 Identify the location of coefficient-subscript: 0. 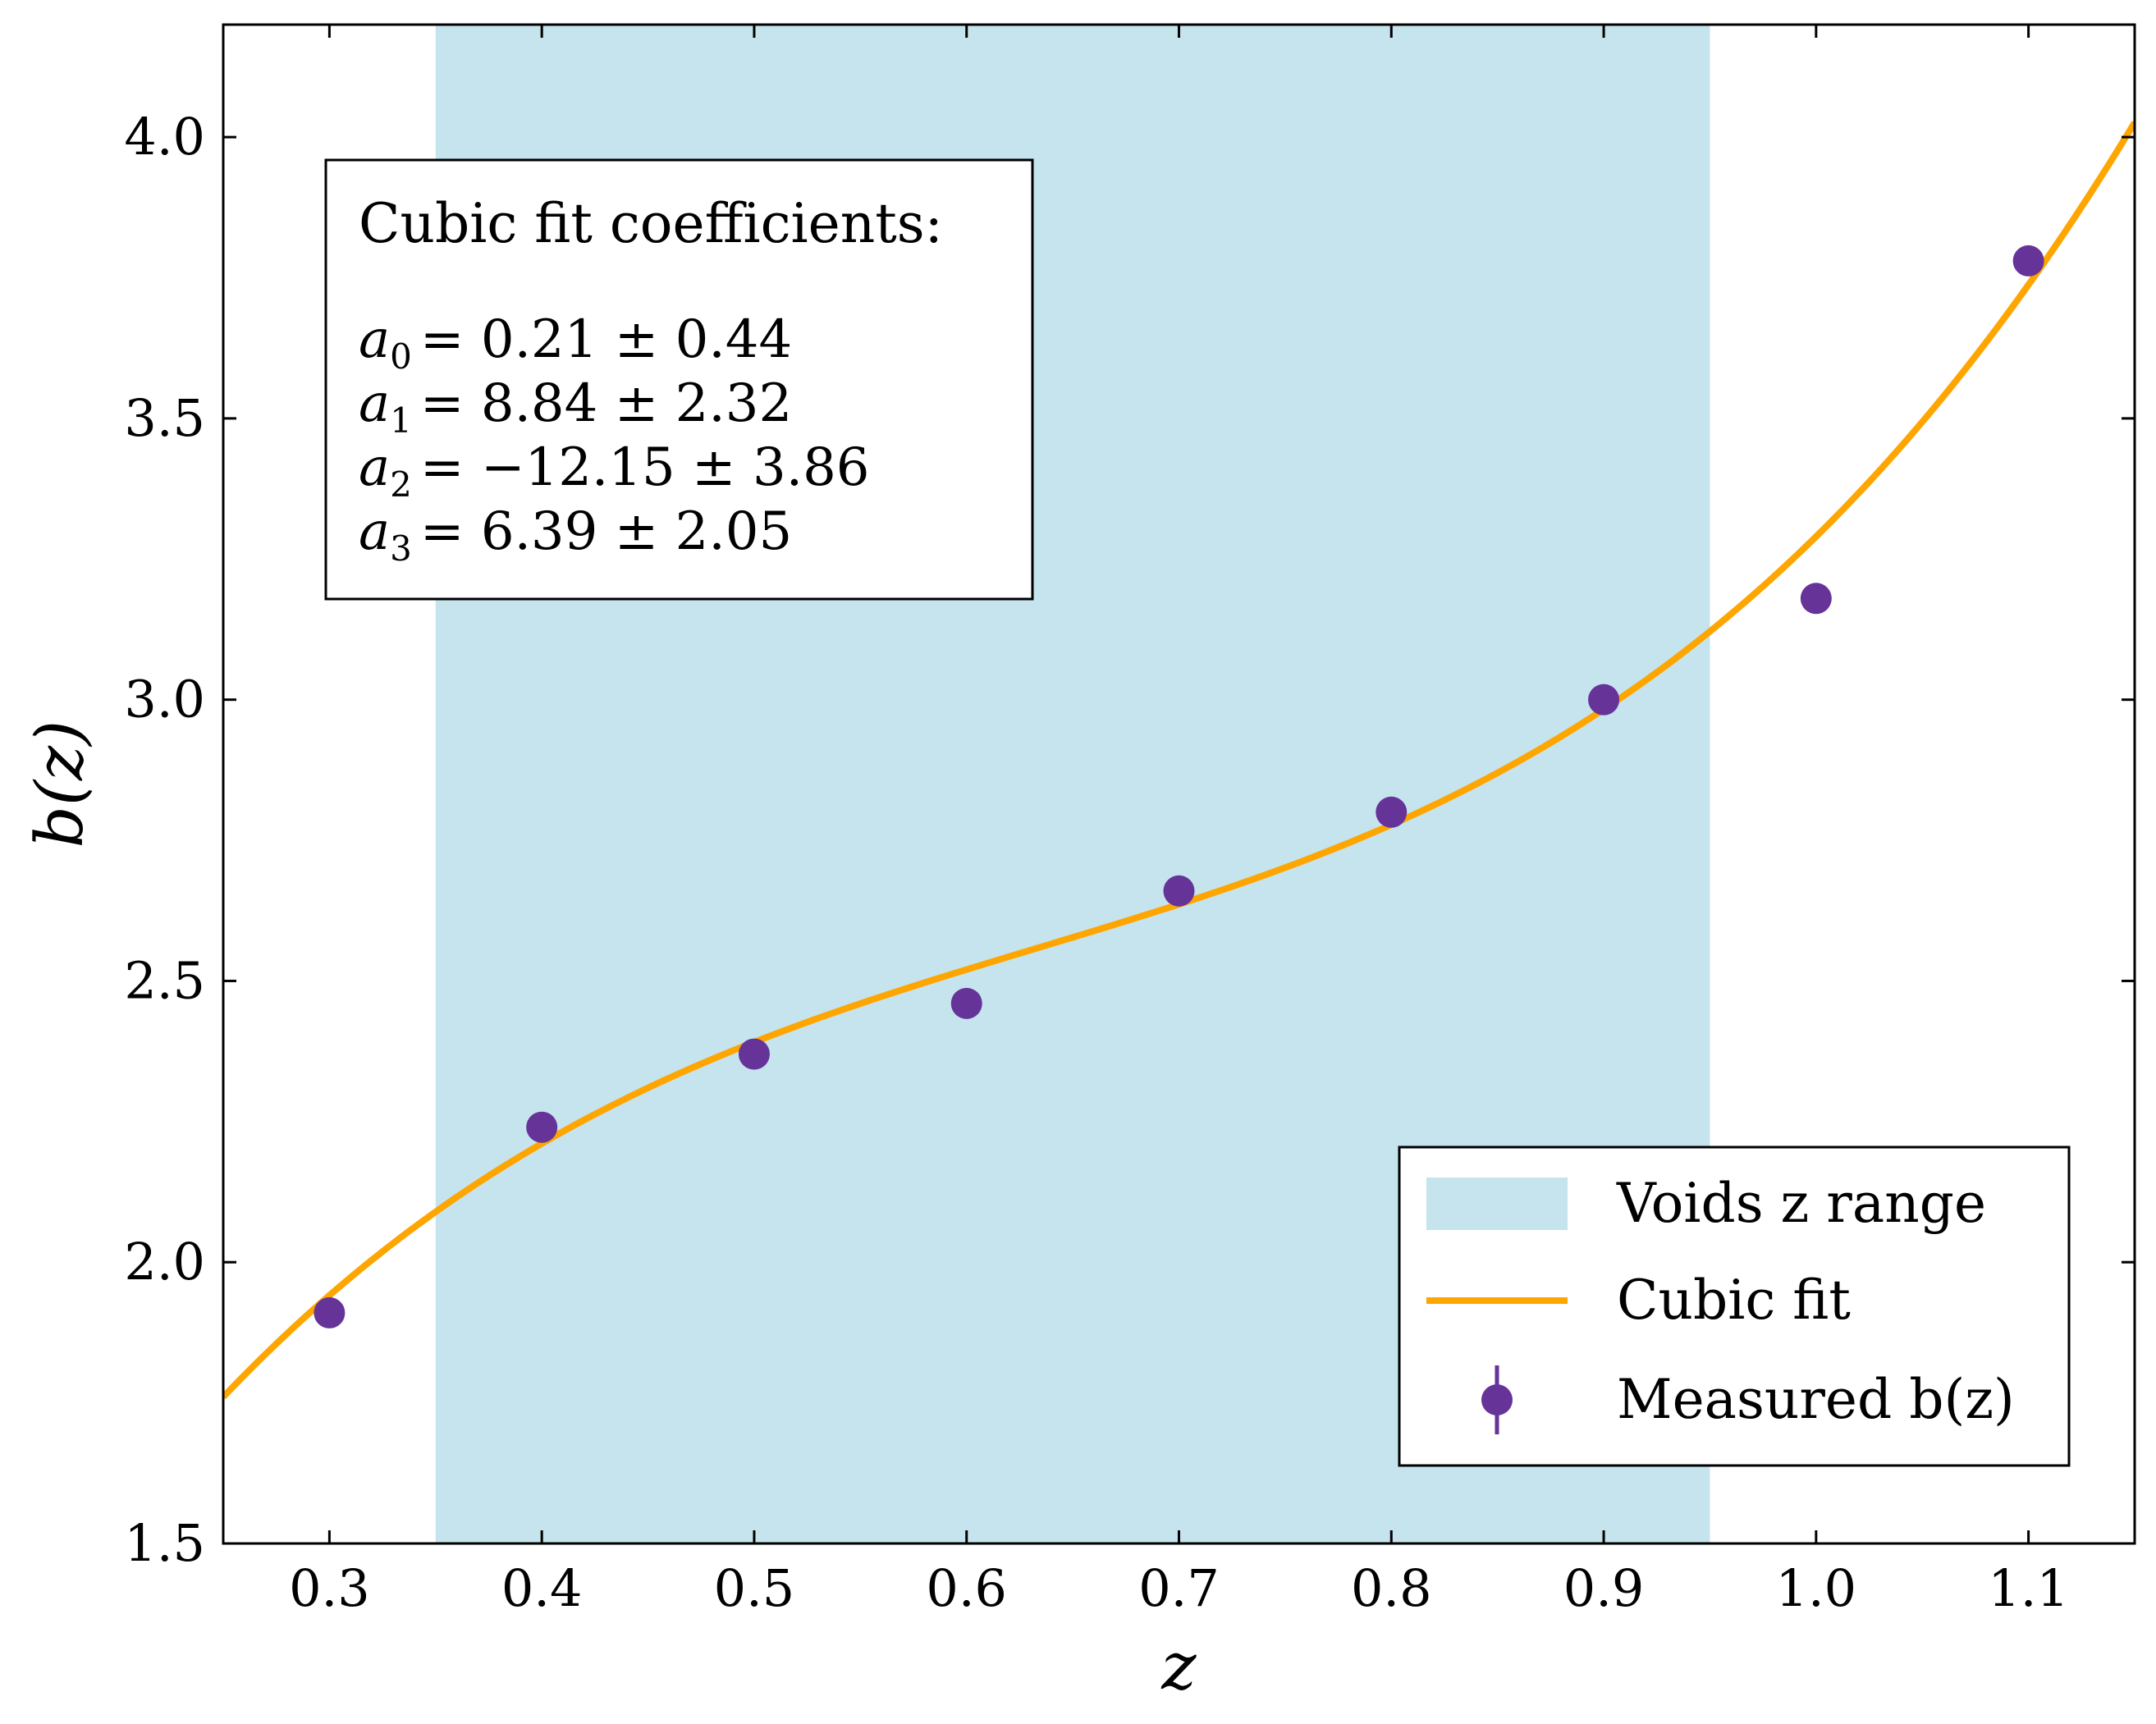
(401, 356).